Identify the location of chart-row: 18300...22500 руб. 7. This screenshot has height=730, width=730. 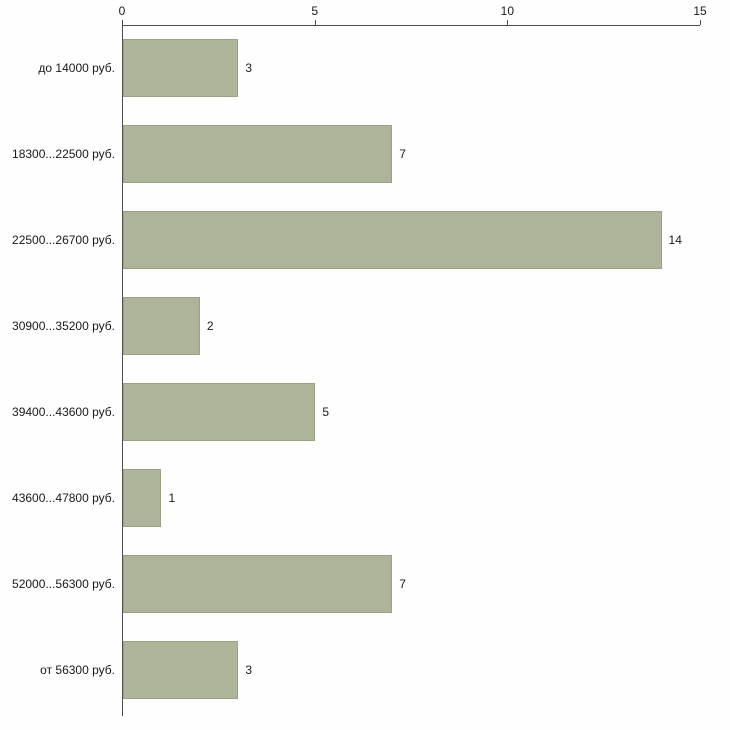
(356, 154).